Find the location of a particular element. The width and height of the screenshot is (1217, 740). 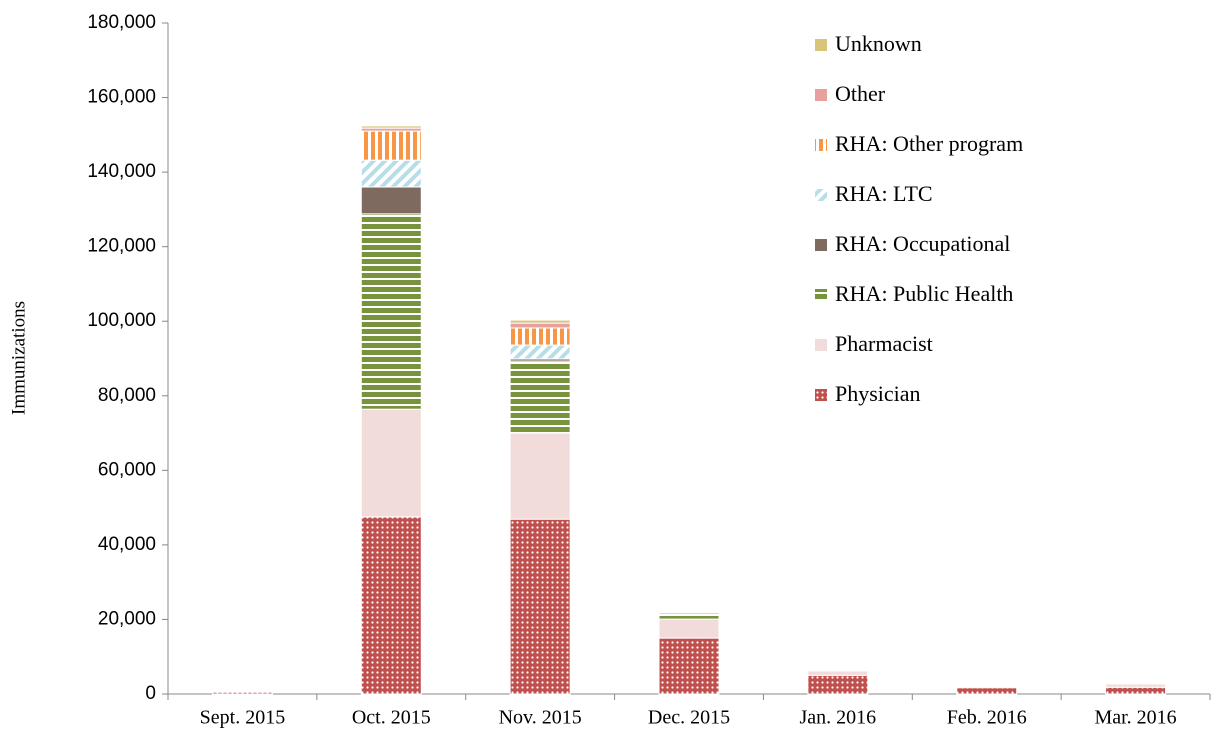

y-tick-label: 60,000 is located at coordinates (127, 469).